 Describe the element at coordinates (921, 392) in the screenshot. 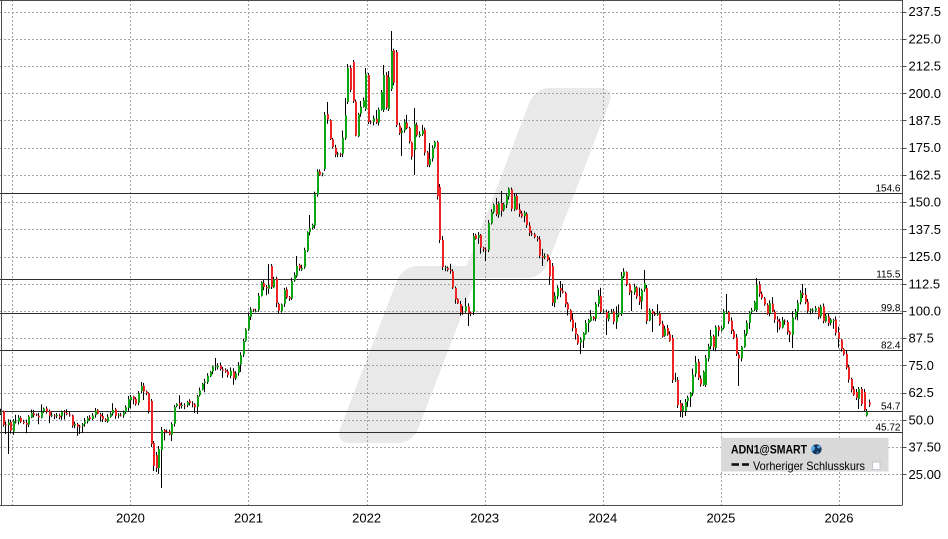

I see `svg-text: 62.5` at that location.